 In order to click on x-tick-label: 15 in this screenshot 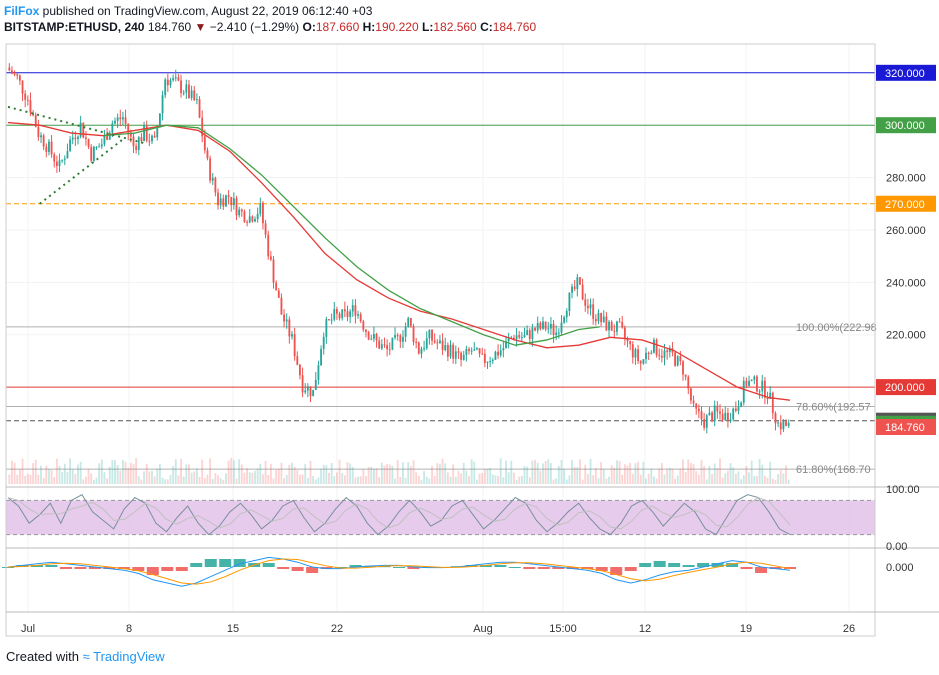, I will do `click(233, 629)`.